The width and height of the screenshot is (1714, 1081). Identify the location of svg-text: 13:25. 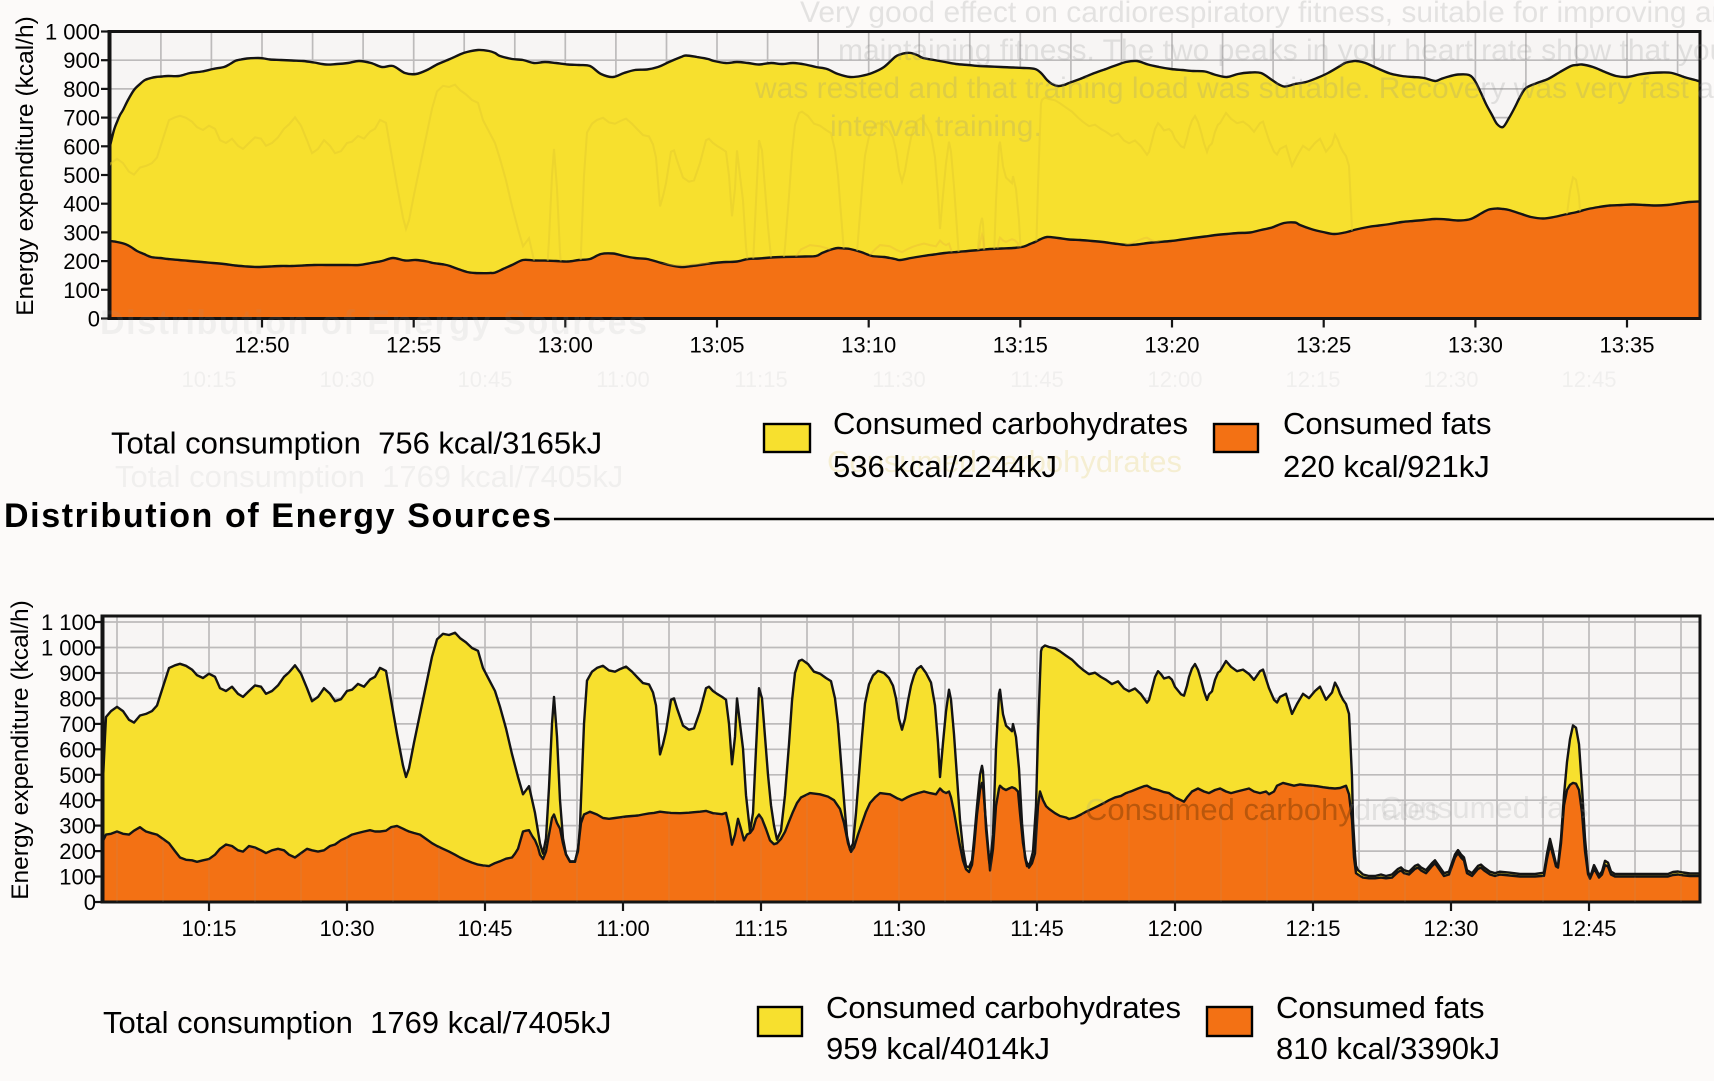
(1323, 345).